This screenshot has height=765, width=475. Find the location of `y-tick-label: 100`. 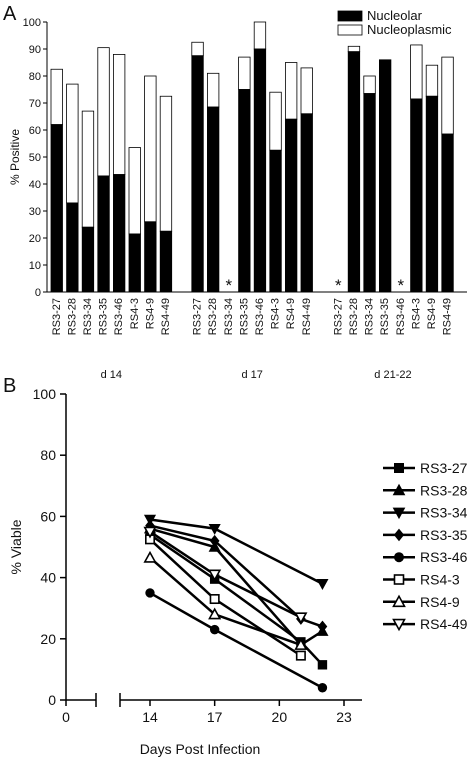

y-tick-label: 100 is located at coordinates (45, 394).